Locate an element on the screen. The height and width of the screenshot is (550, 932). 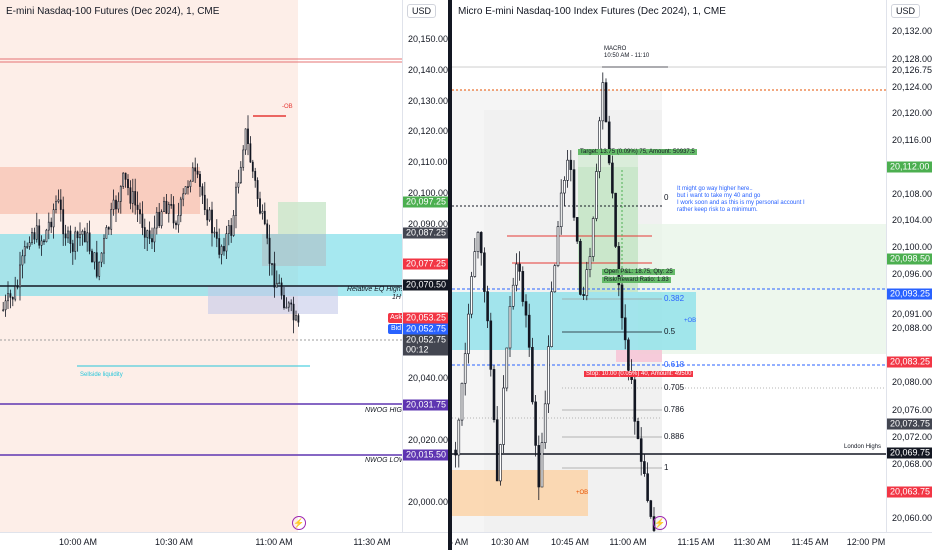
ob-plus-label-2: +OB is located at coordinates (582, 493).